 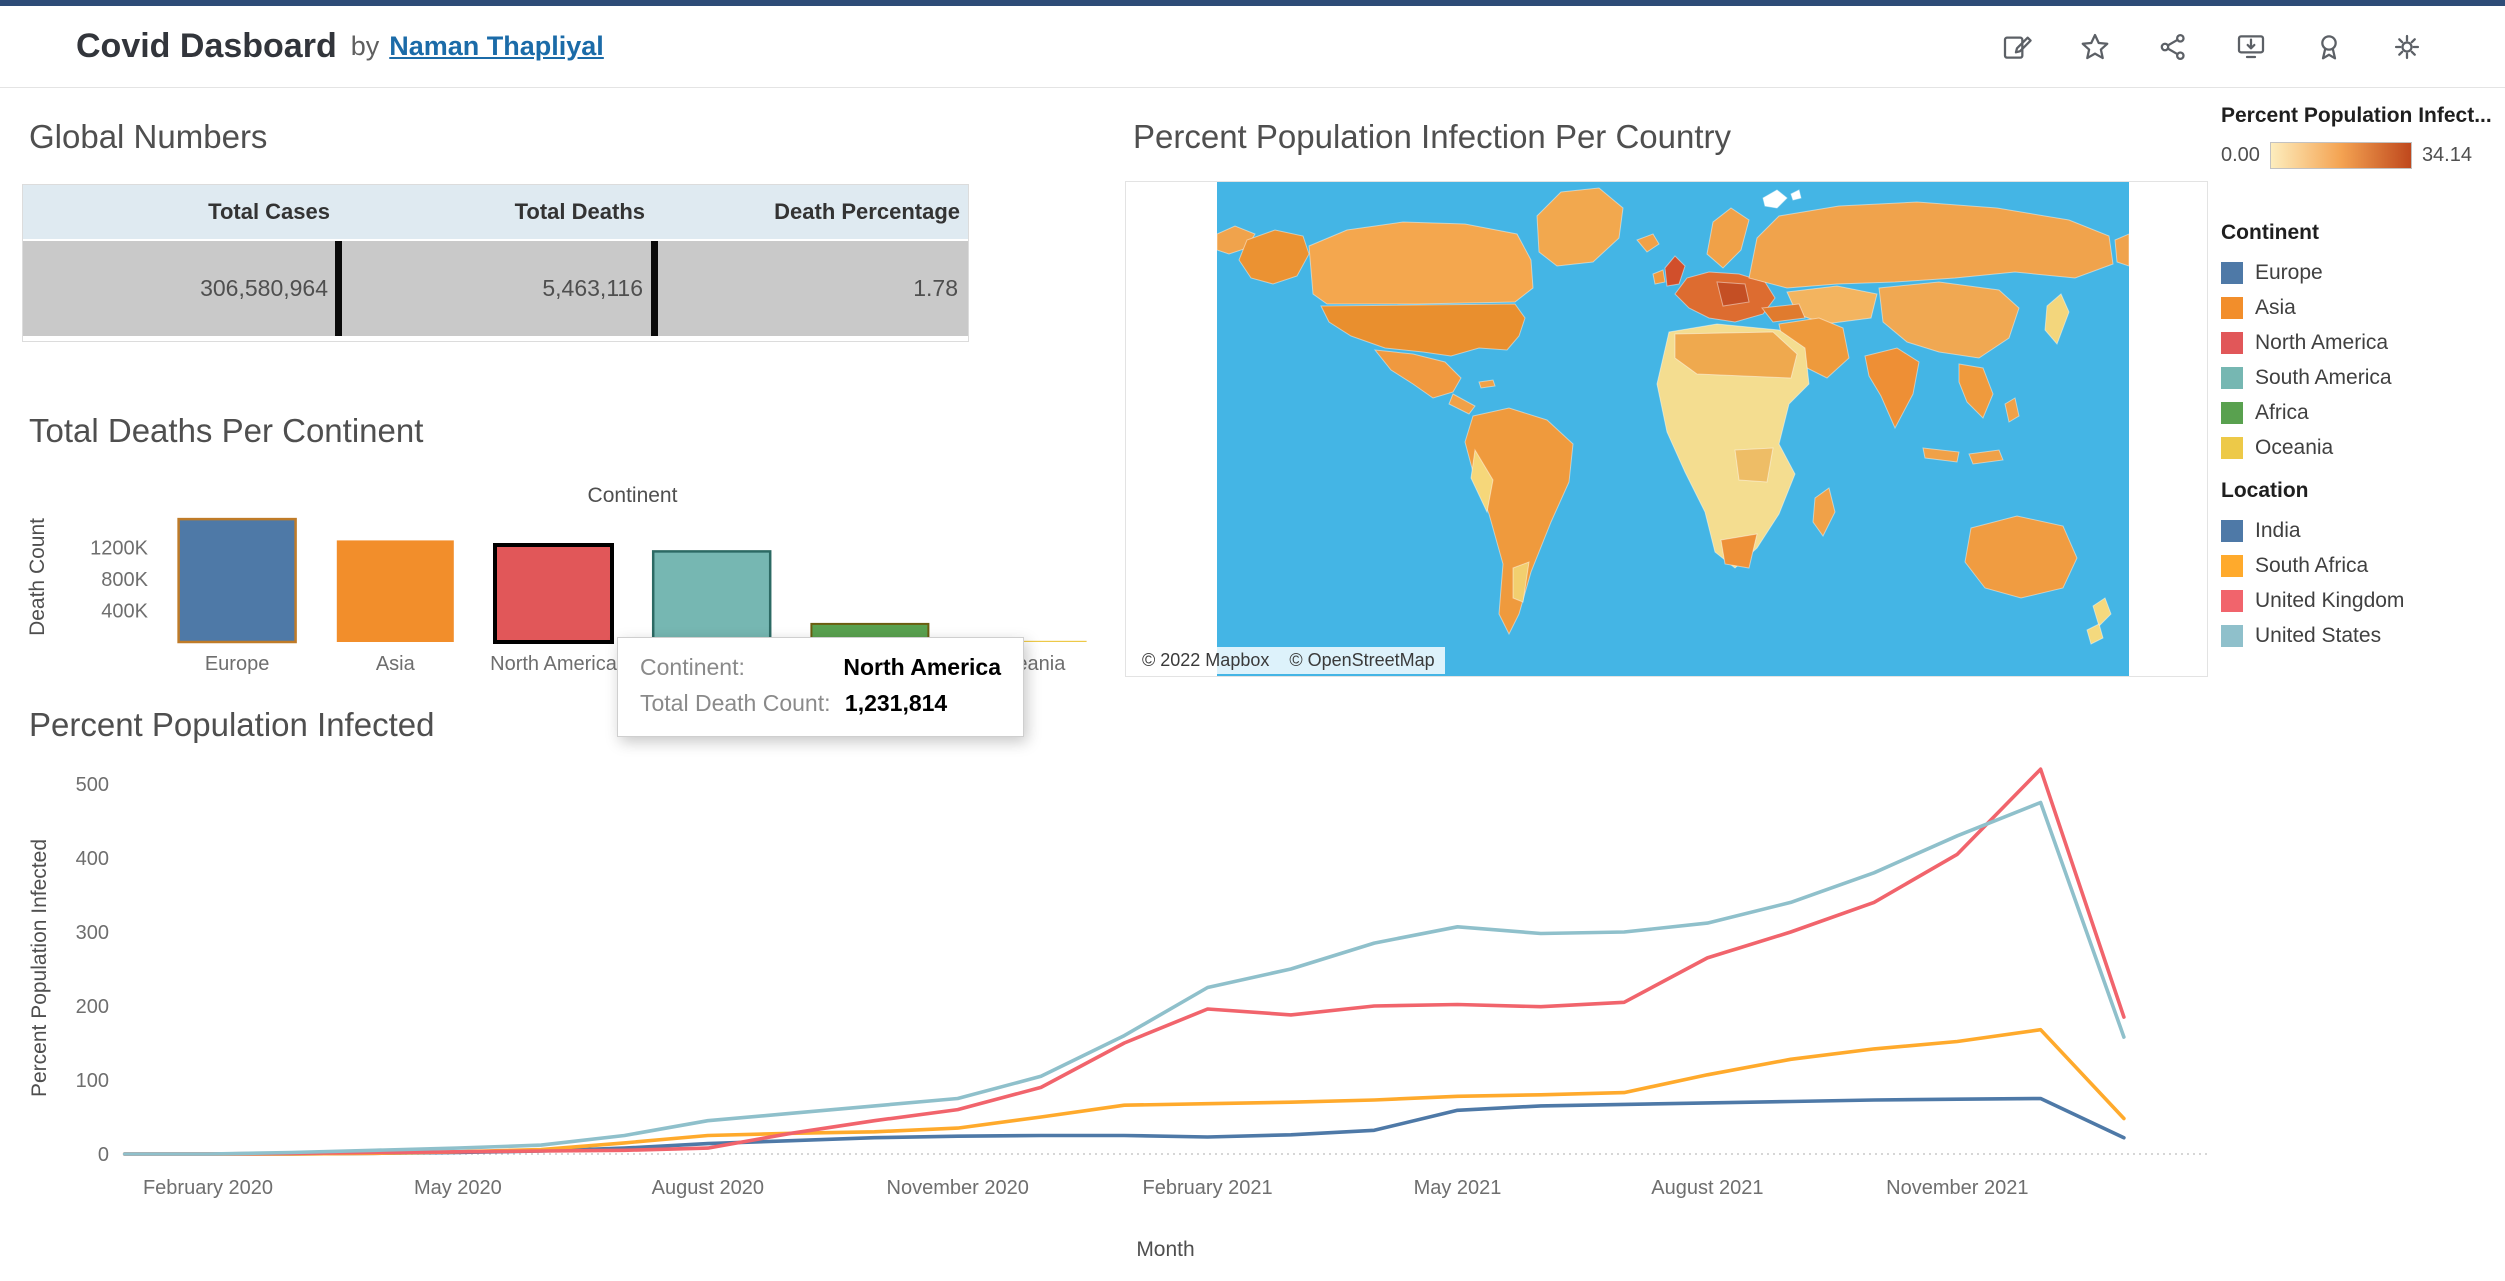 I want to click on region-united-states, so click(x=1423, y=330).